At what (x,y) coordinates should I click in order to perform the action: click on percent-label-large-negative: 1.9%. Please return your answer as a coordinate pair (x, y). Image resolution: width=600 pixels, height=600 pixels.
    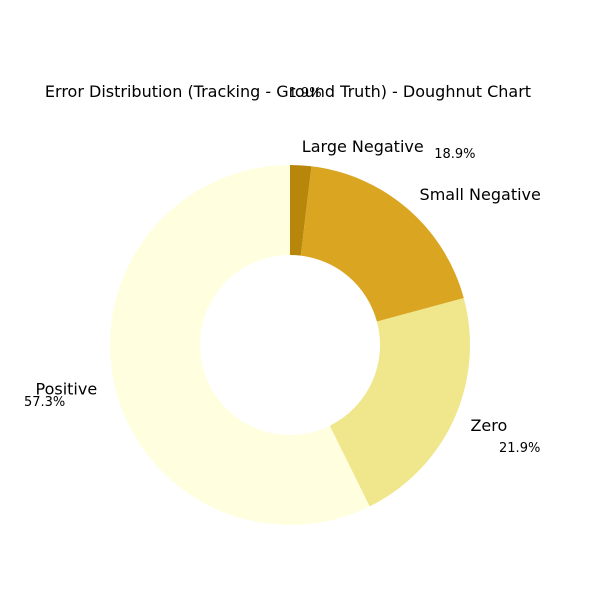
    Looking at the image, I should click on (305, 93).